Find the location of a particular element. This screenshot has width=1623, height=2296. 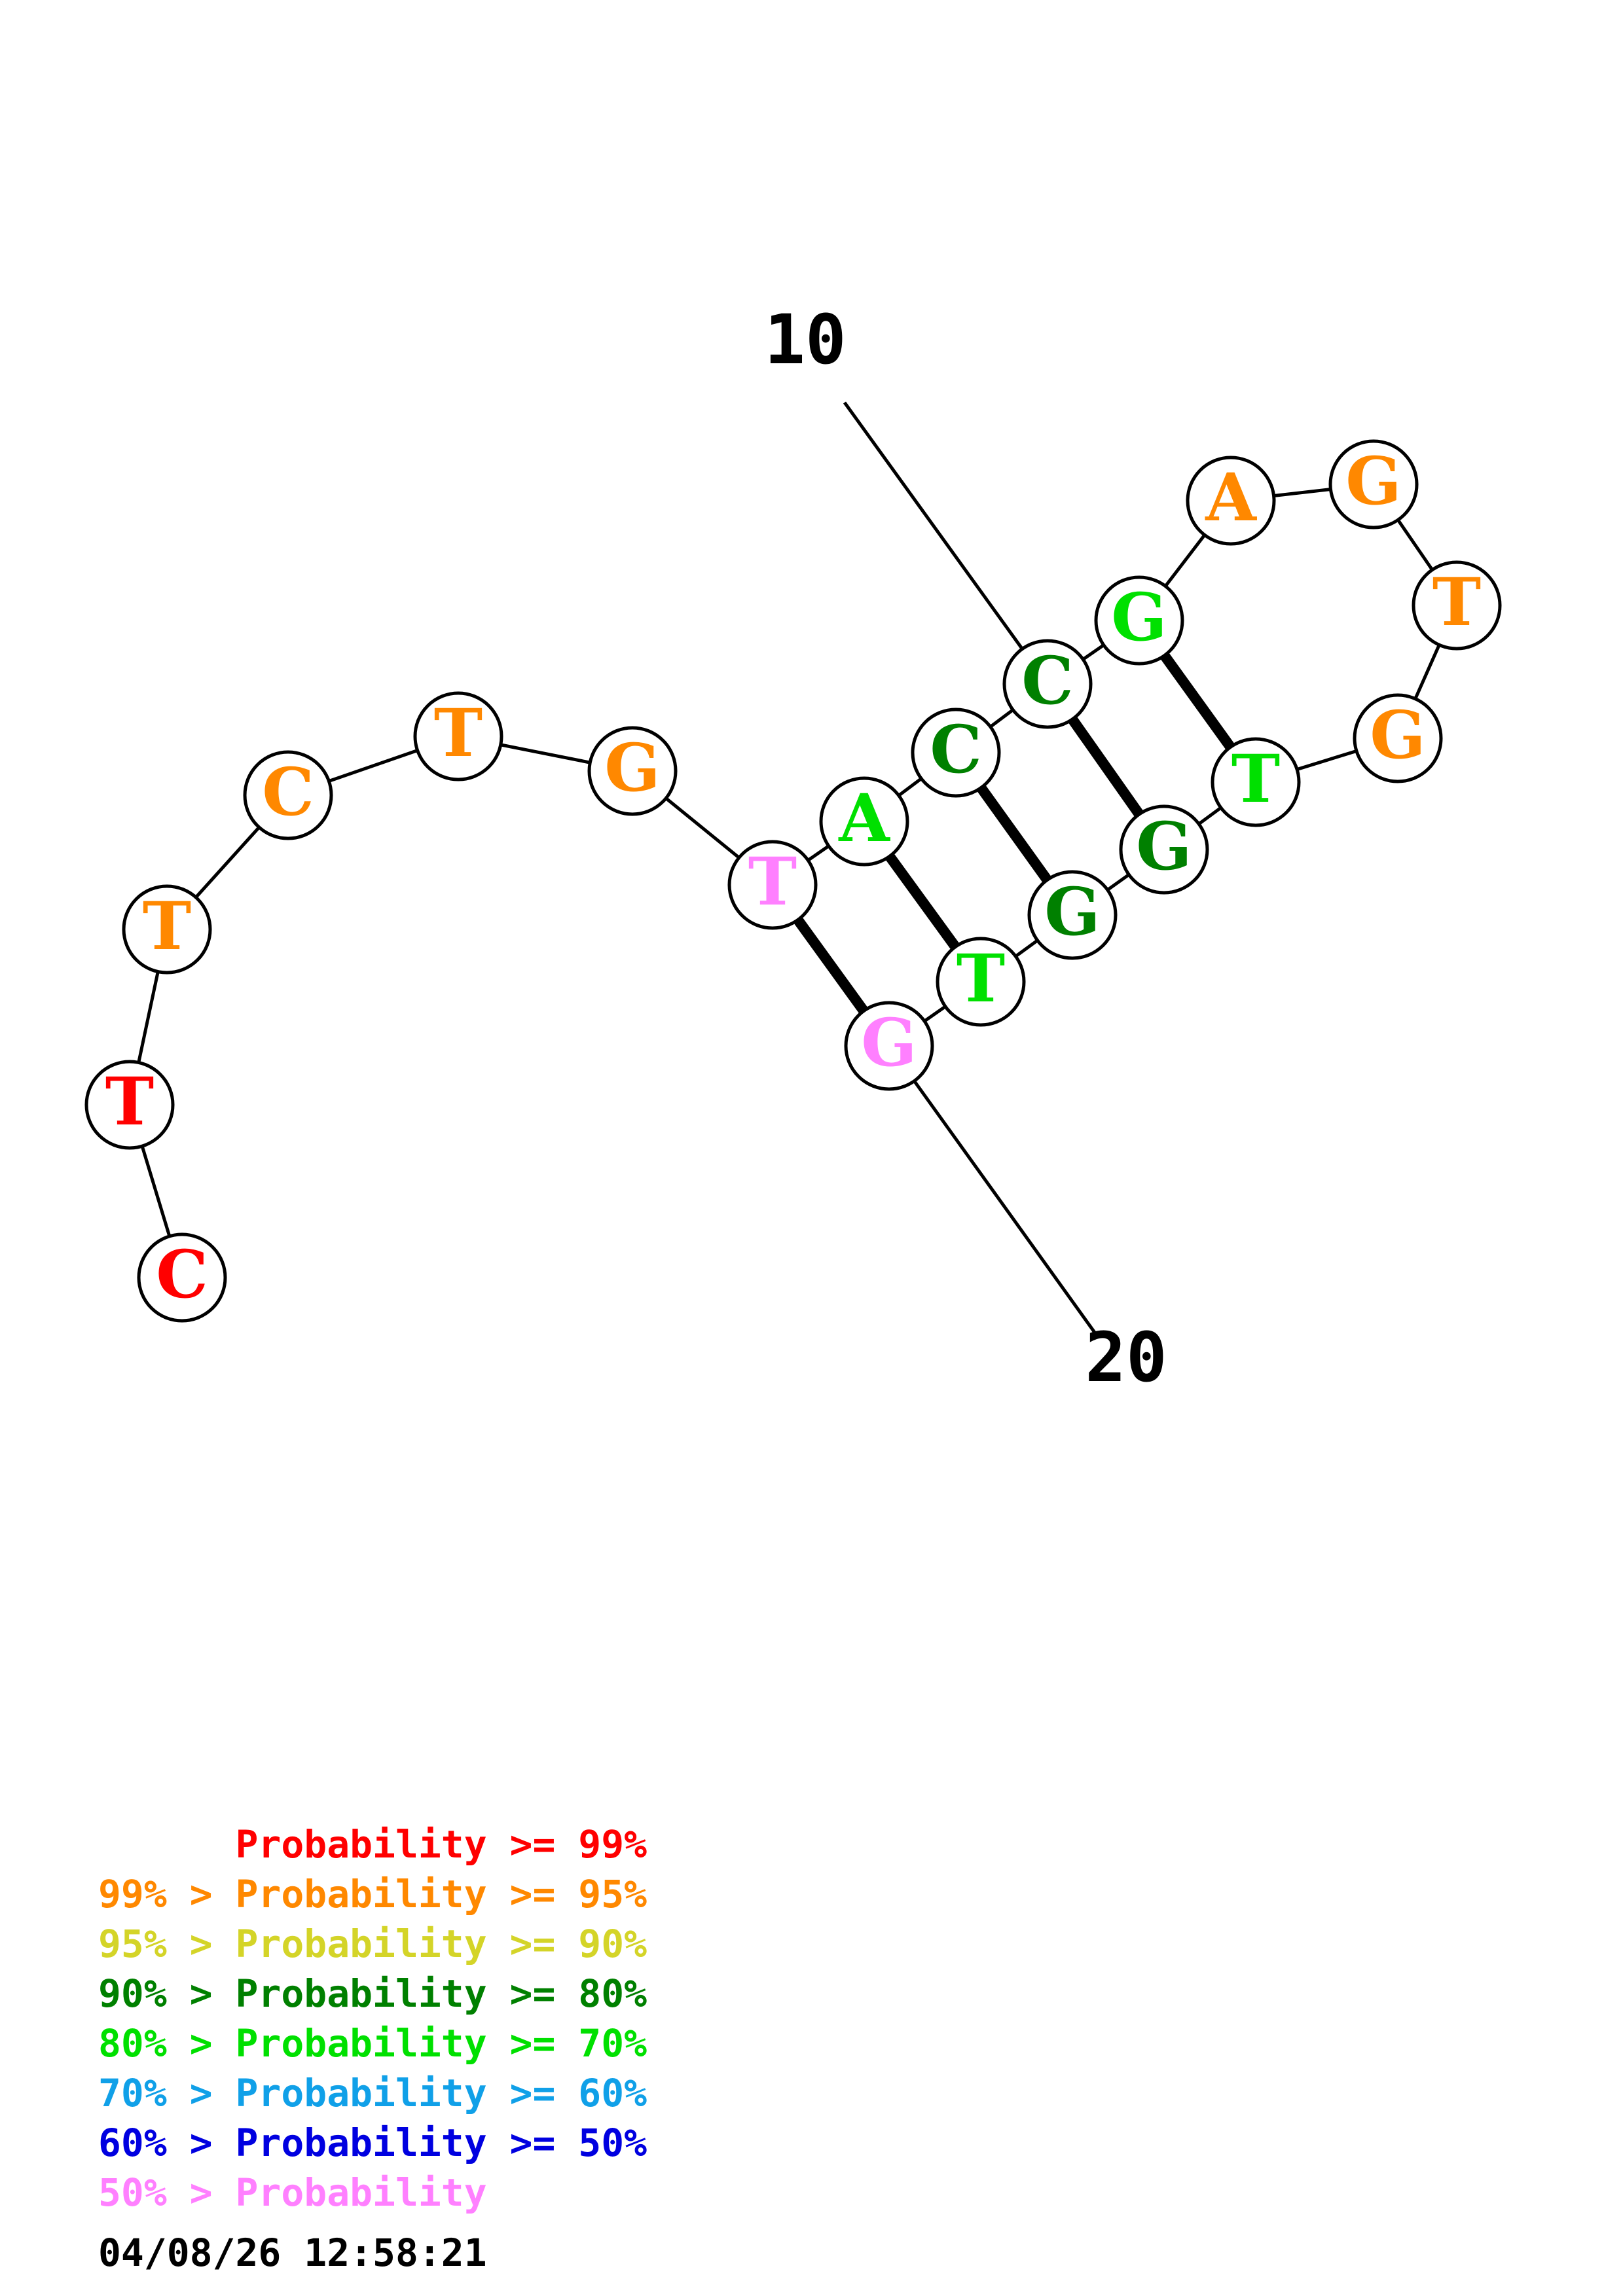

legend-row: 90% > Probability >= 80% is located at coordinates (372, 1994).